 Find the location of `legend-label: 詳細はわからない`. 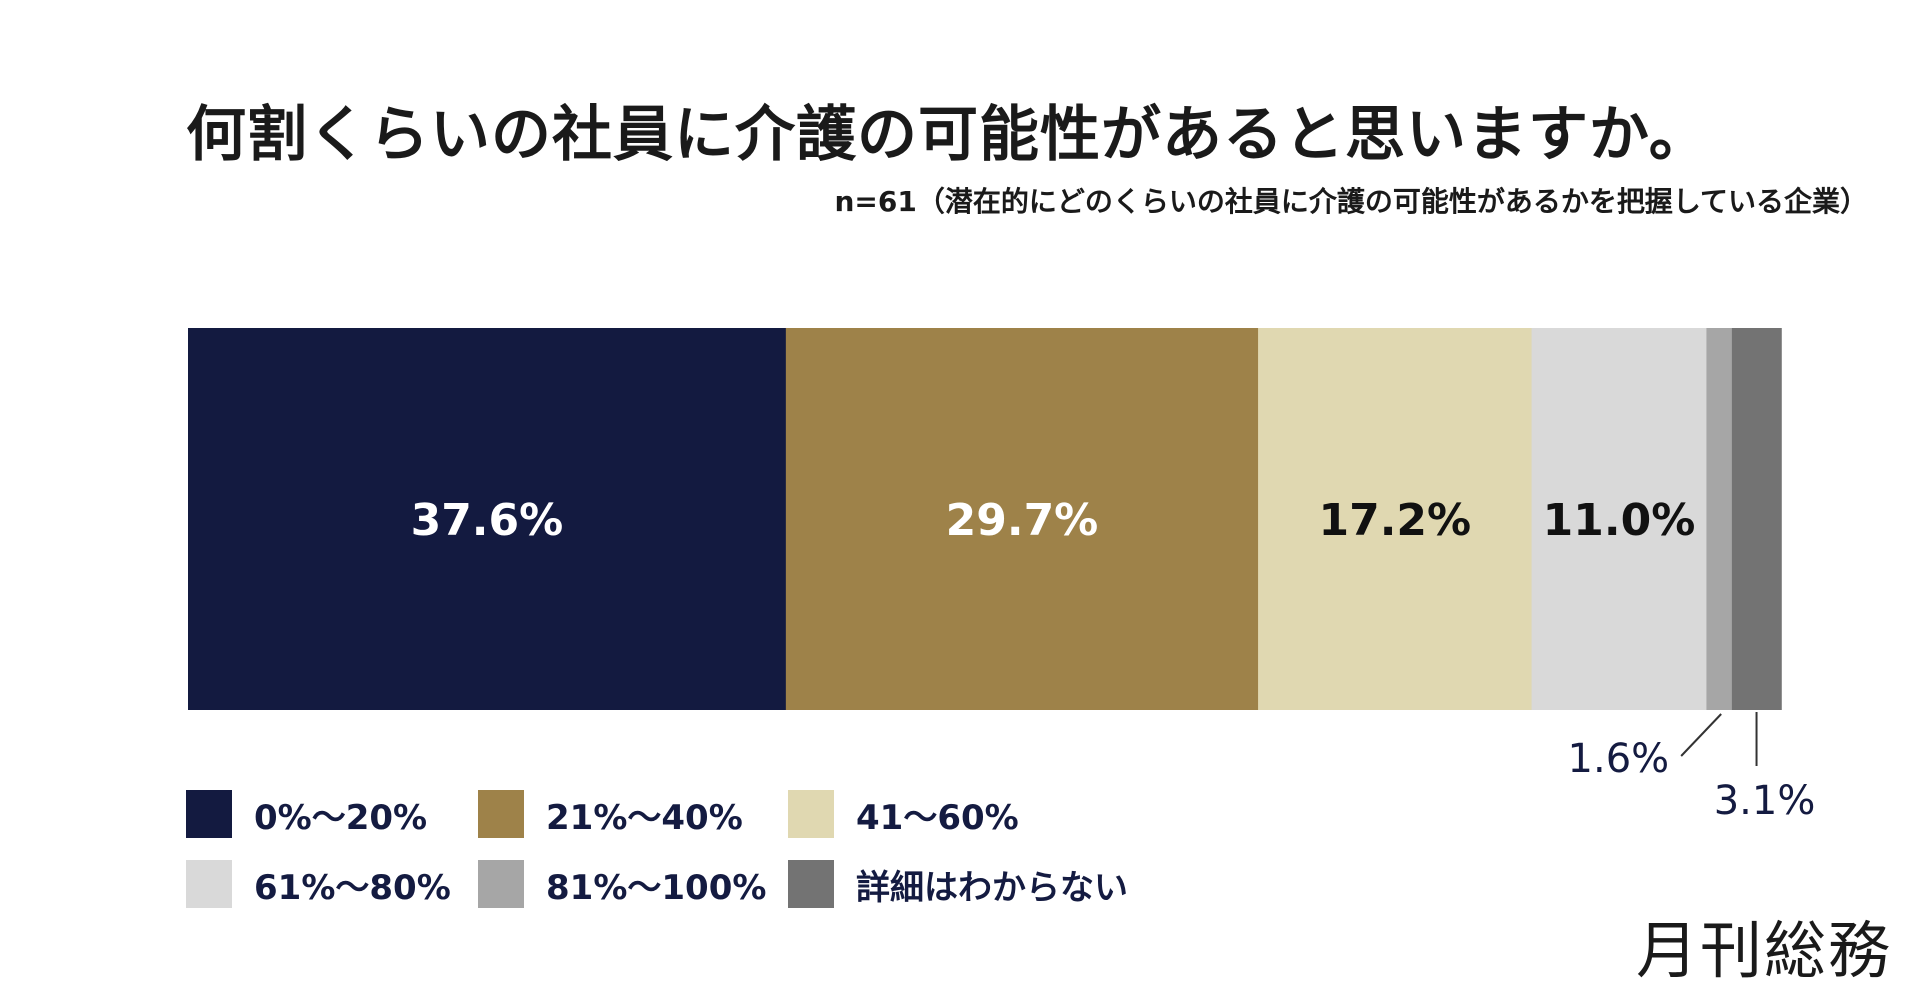

legend-label: 詳細はわからない is located at coordinates (992, 887).